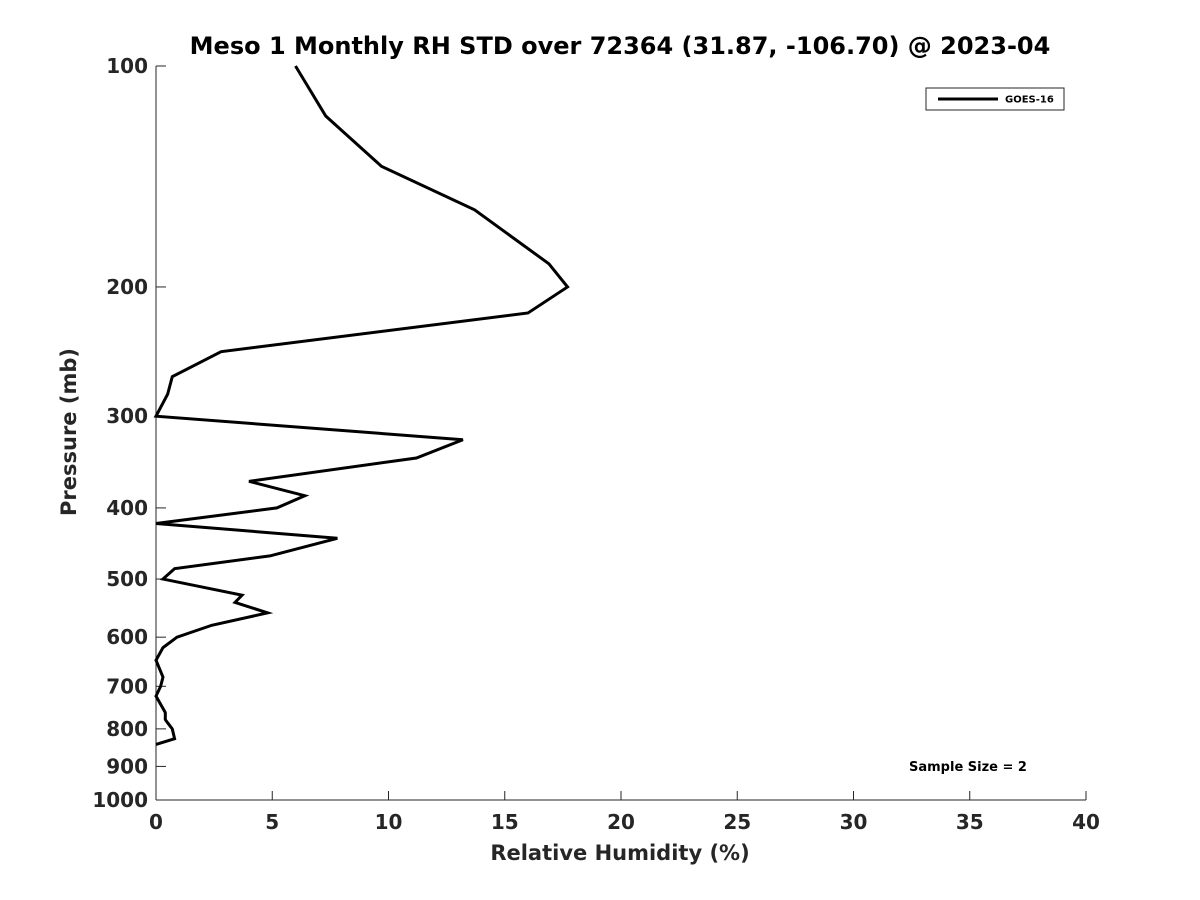  I want to click on x-tick-label: 40, so click(1086, 822).